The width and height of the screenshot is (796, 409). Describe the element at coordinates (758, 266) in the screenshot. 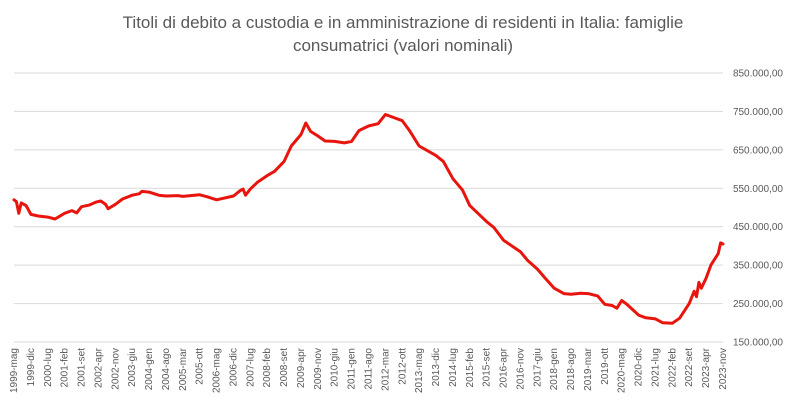

I see `y-tick-label: 350.000,00` at that location.